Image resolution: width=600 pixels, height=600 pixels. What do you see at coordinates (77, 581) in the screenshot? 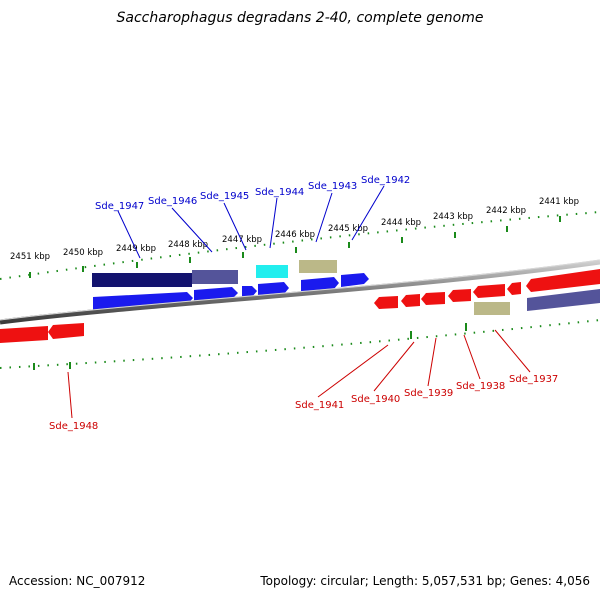
I see `accession-text: Accession: NC_007912` at bounding box center [77, 581].